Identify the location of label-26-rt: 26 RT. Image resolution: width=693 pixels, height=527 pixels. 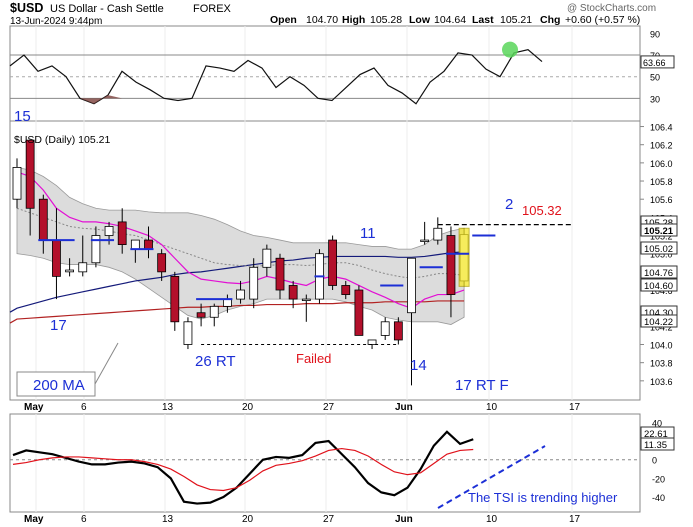
(215, 361).